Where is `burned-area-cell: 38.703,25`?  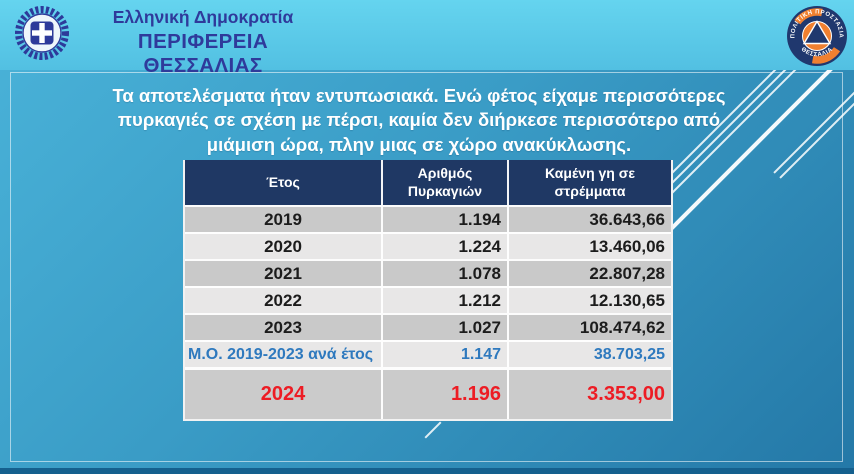
burned-area-cell: 38.703,25 is located at coordinates (589, 354).